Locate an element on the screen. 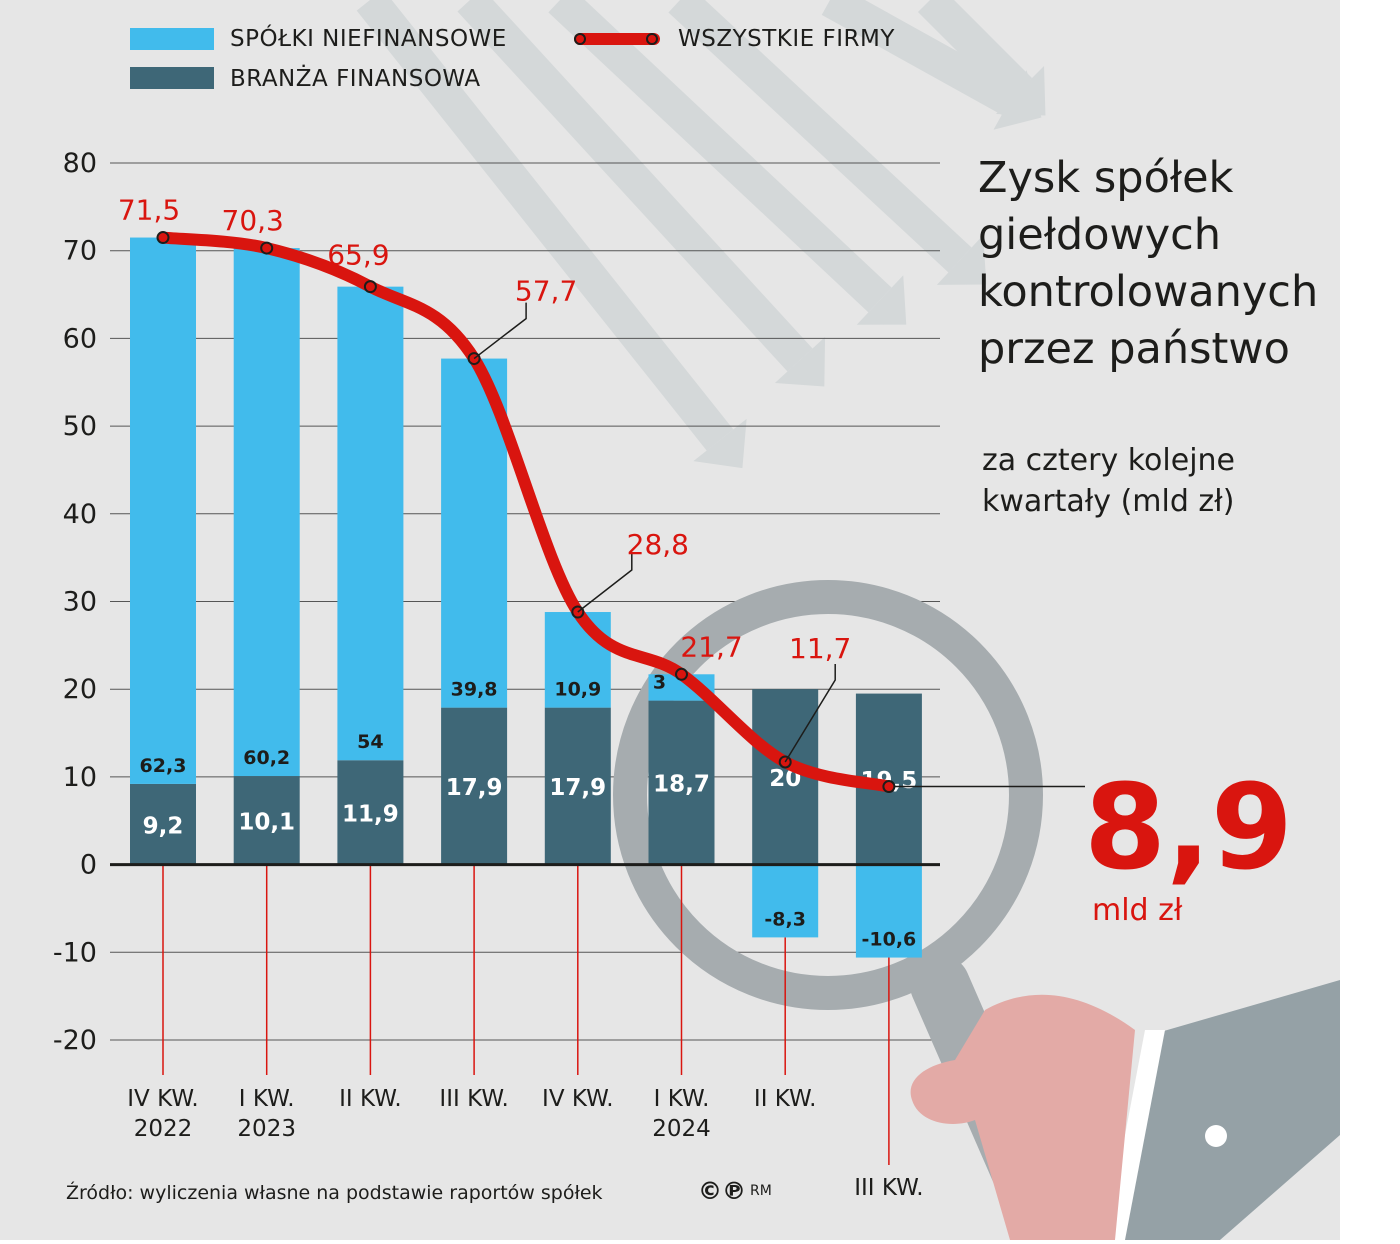  title-line: kontrolowanych is located at coordinates (1148, 292).